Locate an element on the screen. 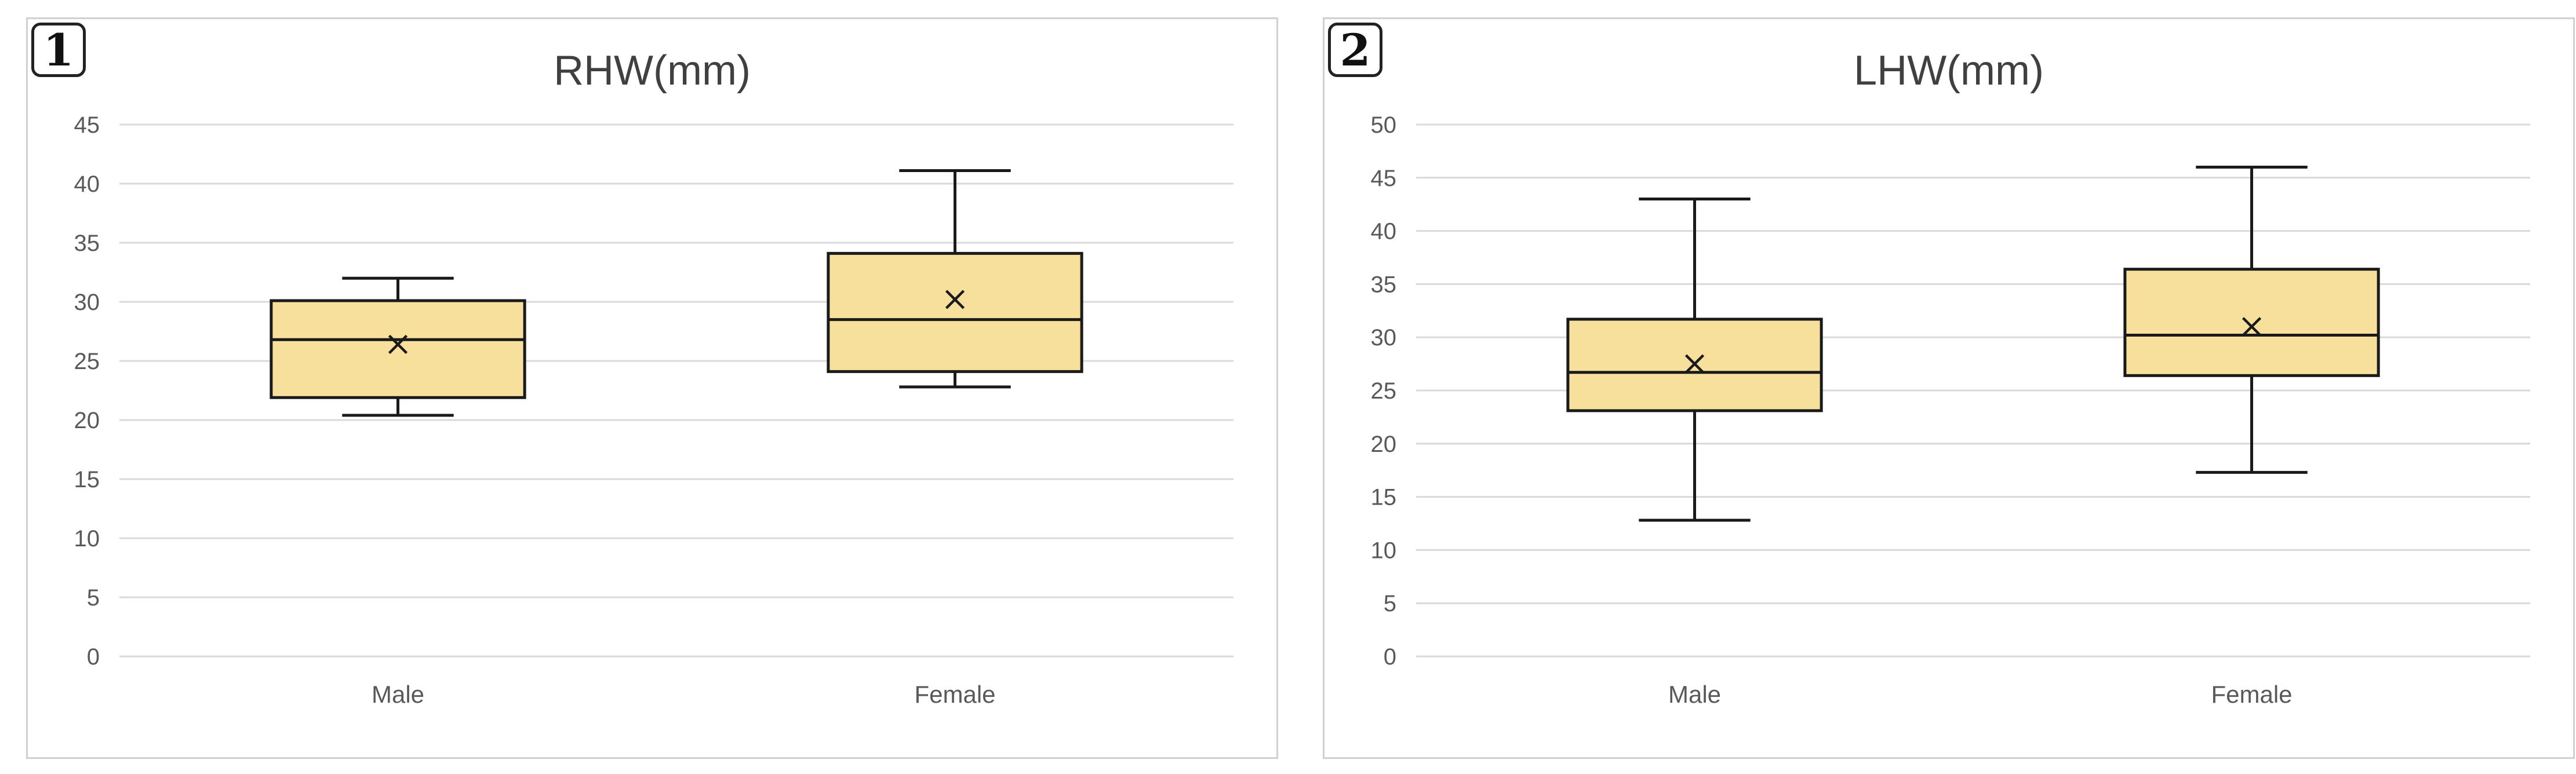 This screenshot has width=2576, height=774. panel-number-badge: 2 is located at coordinates (1355, 50).